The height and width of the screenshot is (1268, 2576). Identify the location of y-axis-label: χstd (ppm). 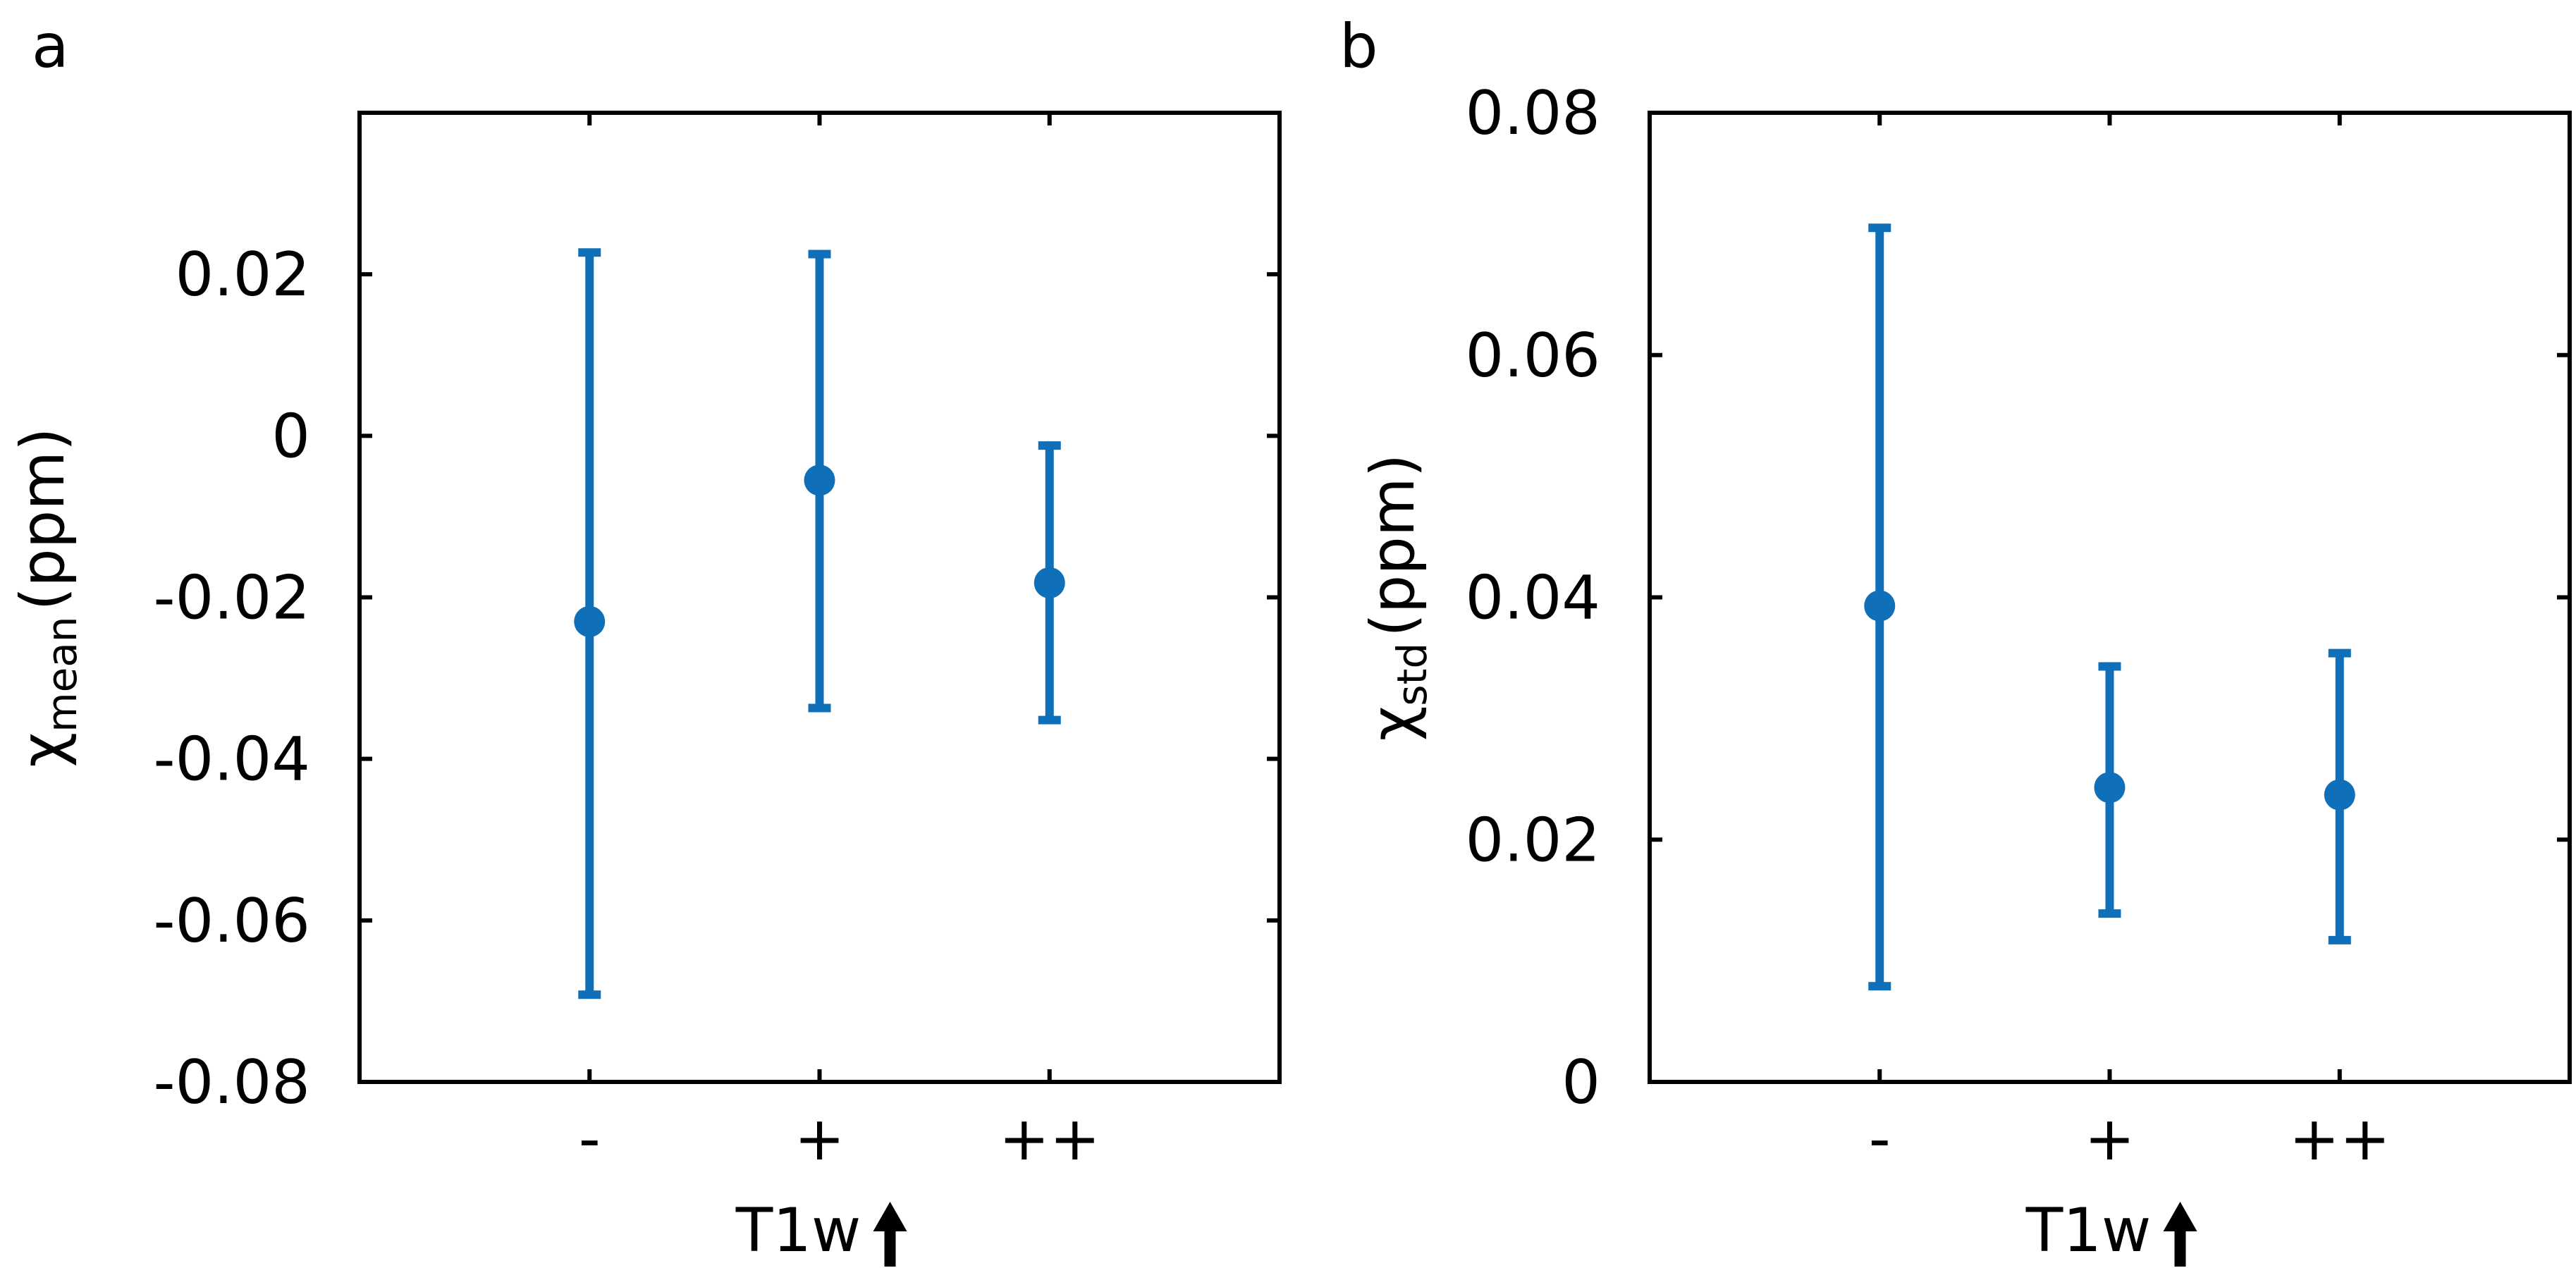
(1397, 598).